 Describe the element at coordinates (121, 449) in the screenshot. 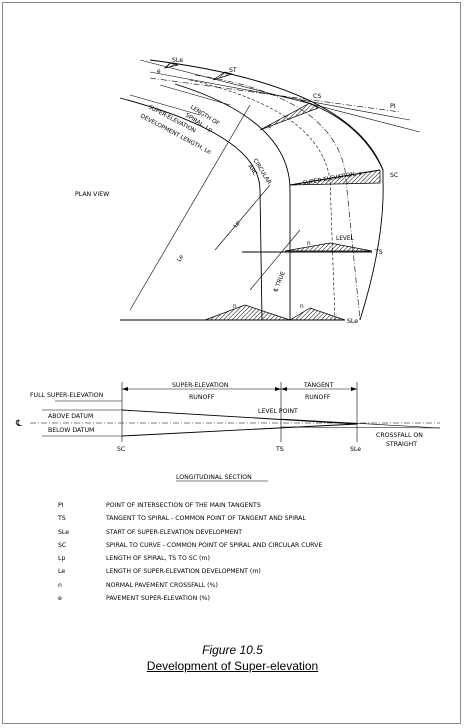

I see `label-sc-long: SC` at that location.